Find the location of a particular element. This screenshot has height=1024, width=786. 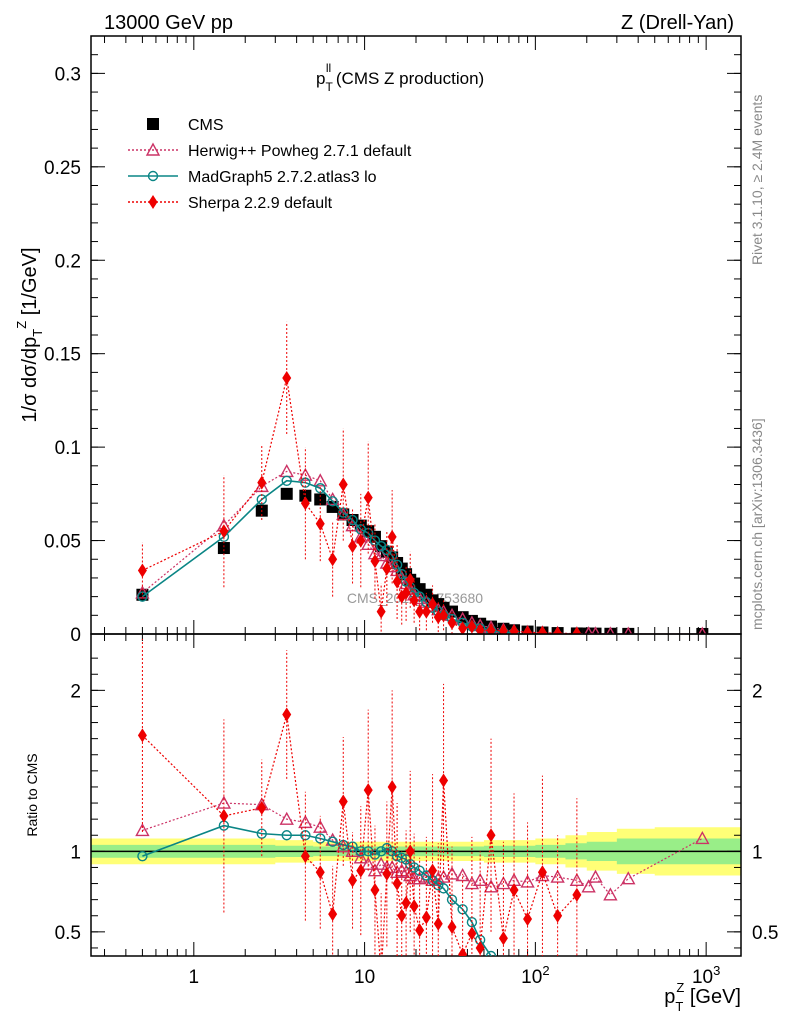

series-line-sherpa is located at coordinates (359, 505).